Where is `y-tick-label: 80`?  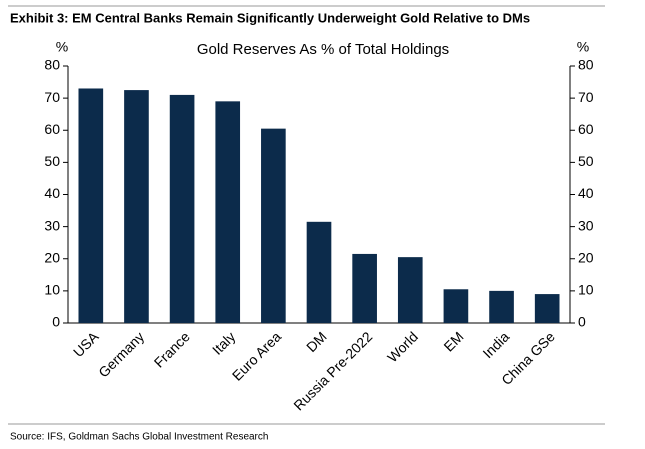 y-tick-label: 80 is located at coordinates (52, 65).